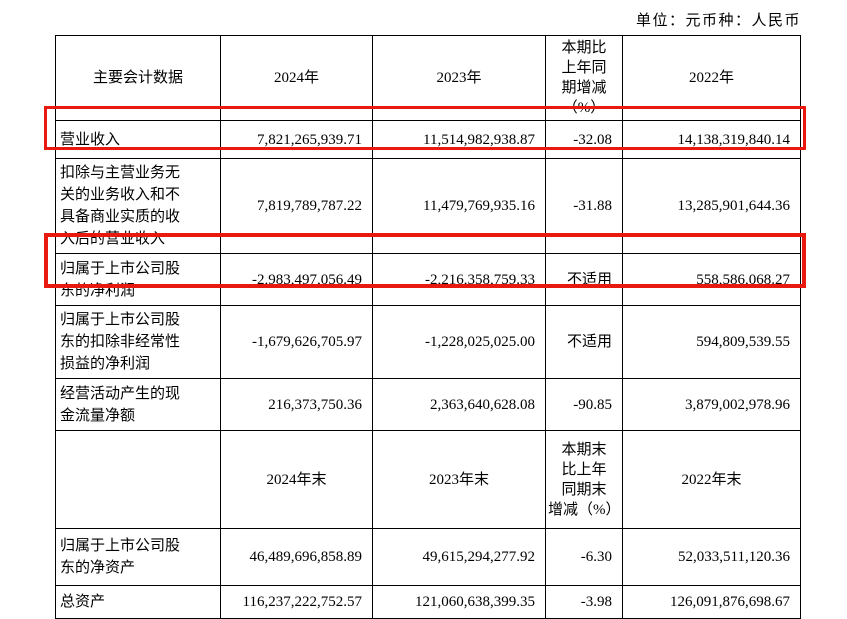  What do you see at coordinates (711, 602) in the screenshot?
I see `value-2022: 126,091,876,698.67` at bounding box center [711, 602].